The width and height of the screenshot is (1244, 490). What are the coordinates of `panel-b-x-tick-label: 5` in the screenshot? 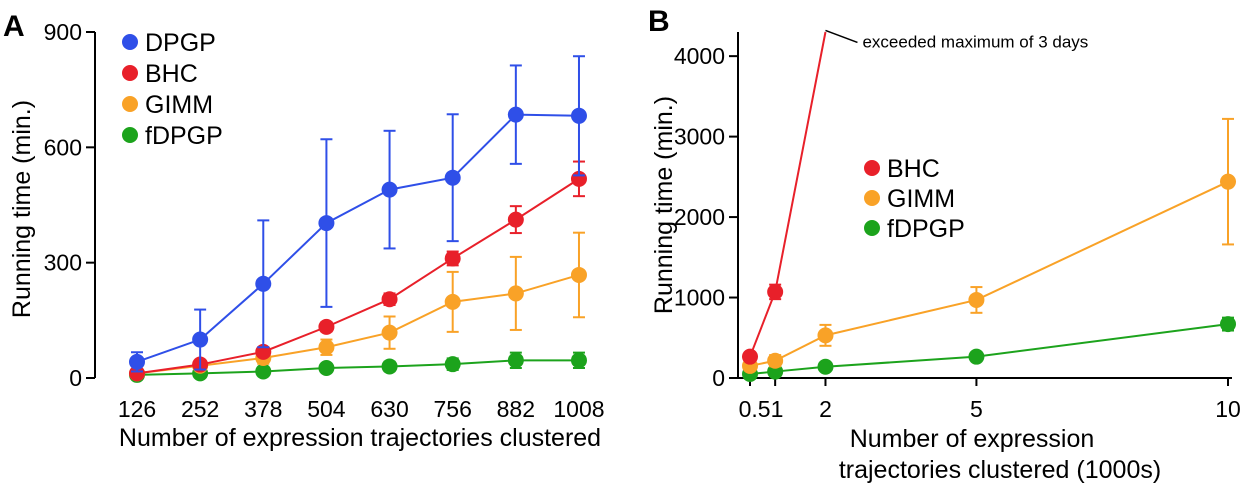 It's located at (976, 409).